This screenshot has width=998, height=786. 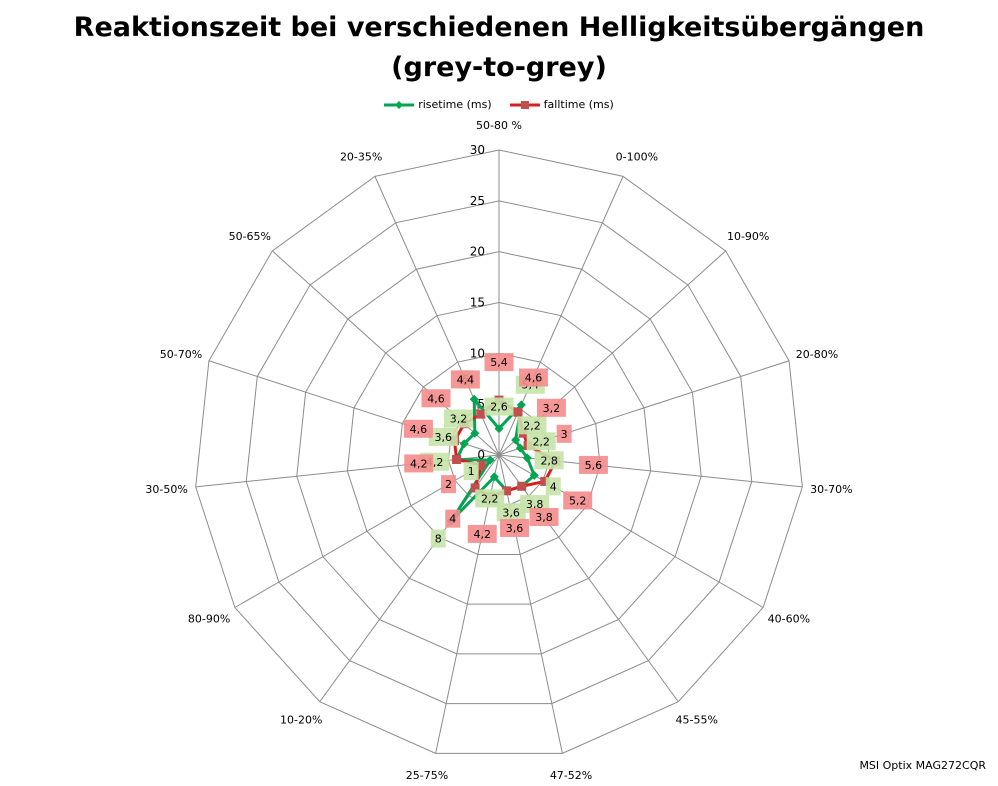 I want to click on tick-label: 15, so click(x=477, y=303).